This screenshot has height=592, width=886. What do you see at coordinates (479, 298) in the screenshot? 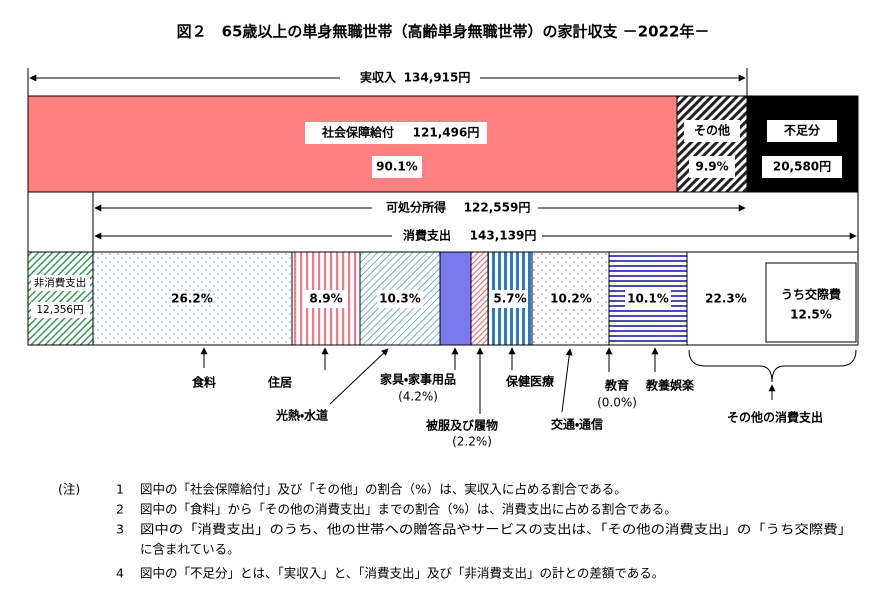
I see `clothing-bar` at bounding box center [479, 298].